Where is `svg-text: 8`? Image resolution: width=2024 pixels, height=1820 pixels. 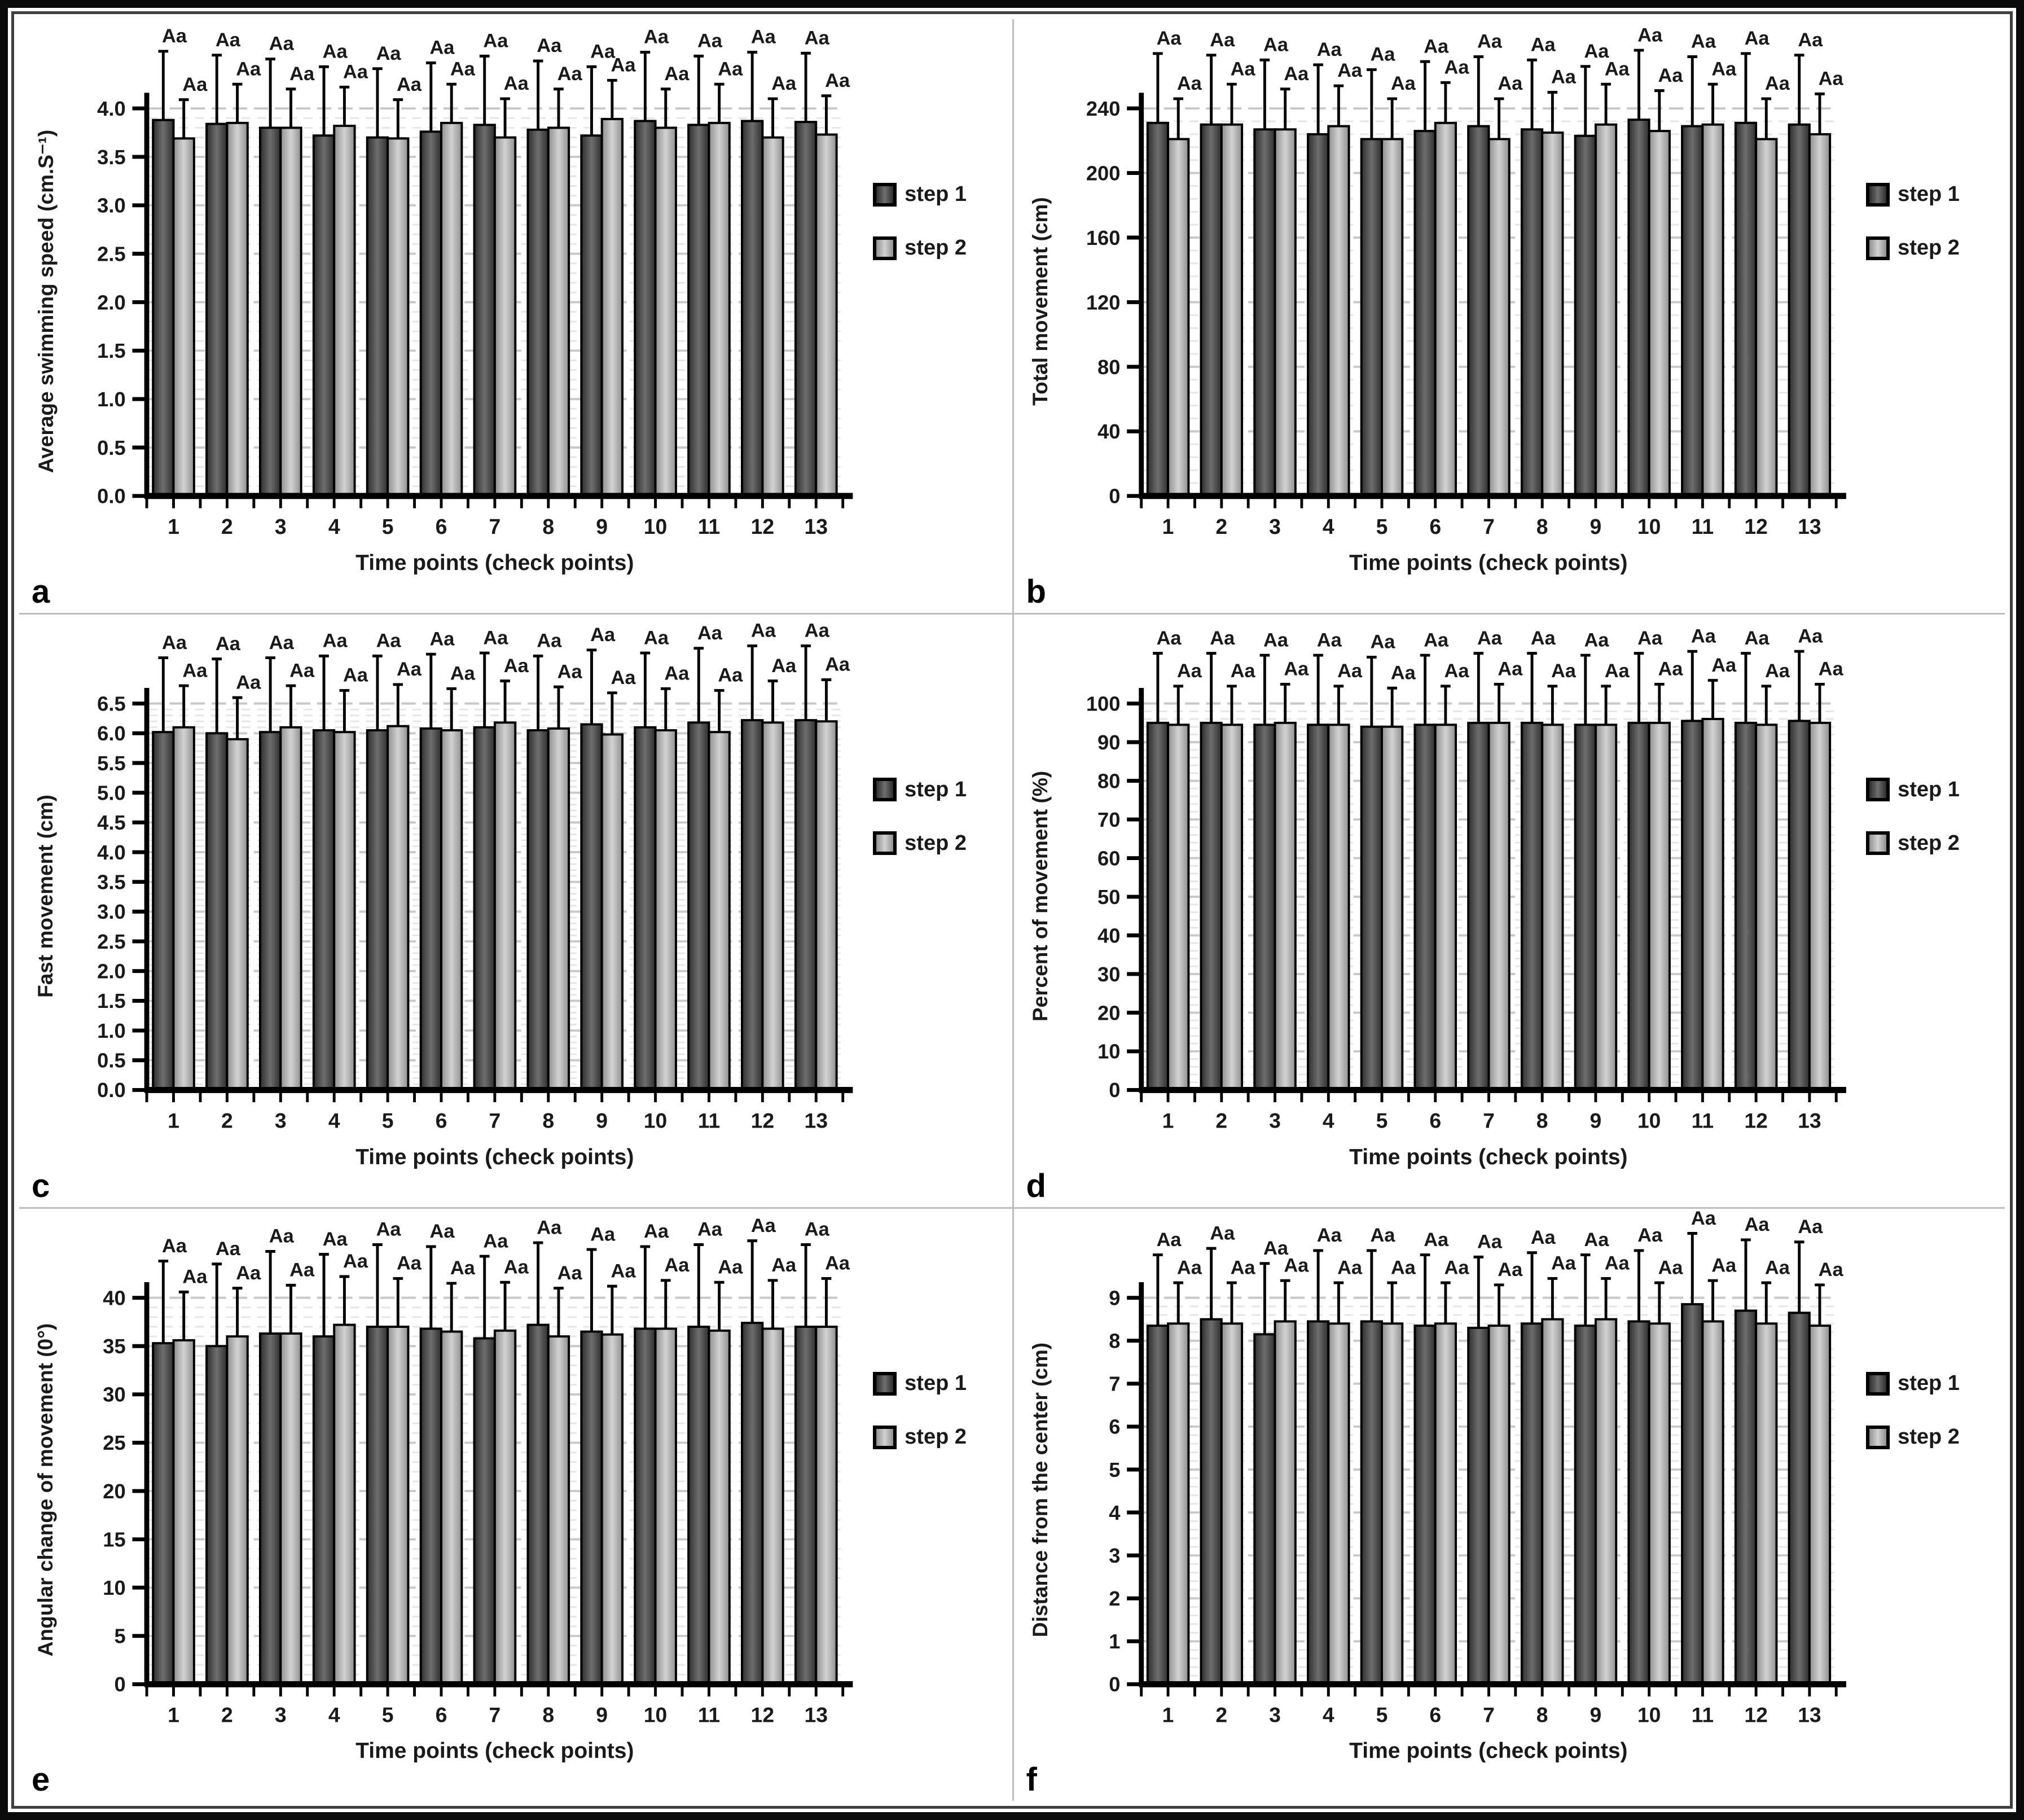
svg-text: 8 is located at coordinates (548, 1121).